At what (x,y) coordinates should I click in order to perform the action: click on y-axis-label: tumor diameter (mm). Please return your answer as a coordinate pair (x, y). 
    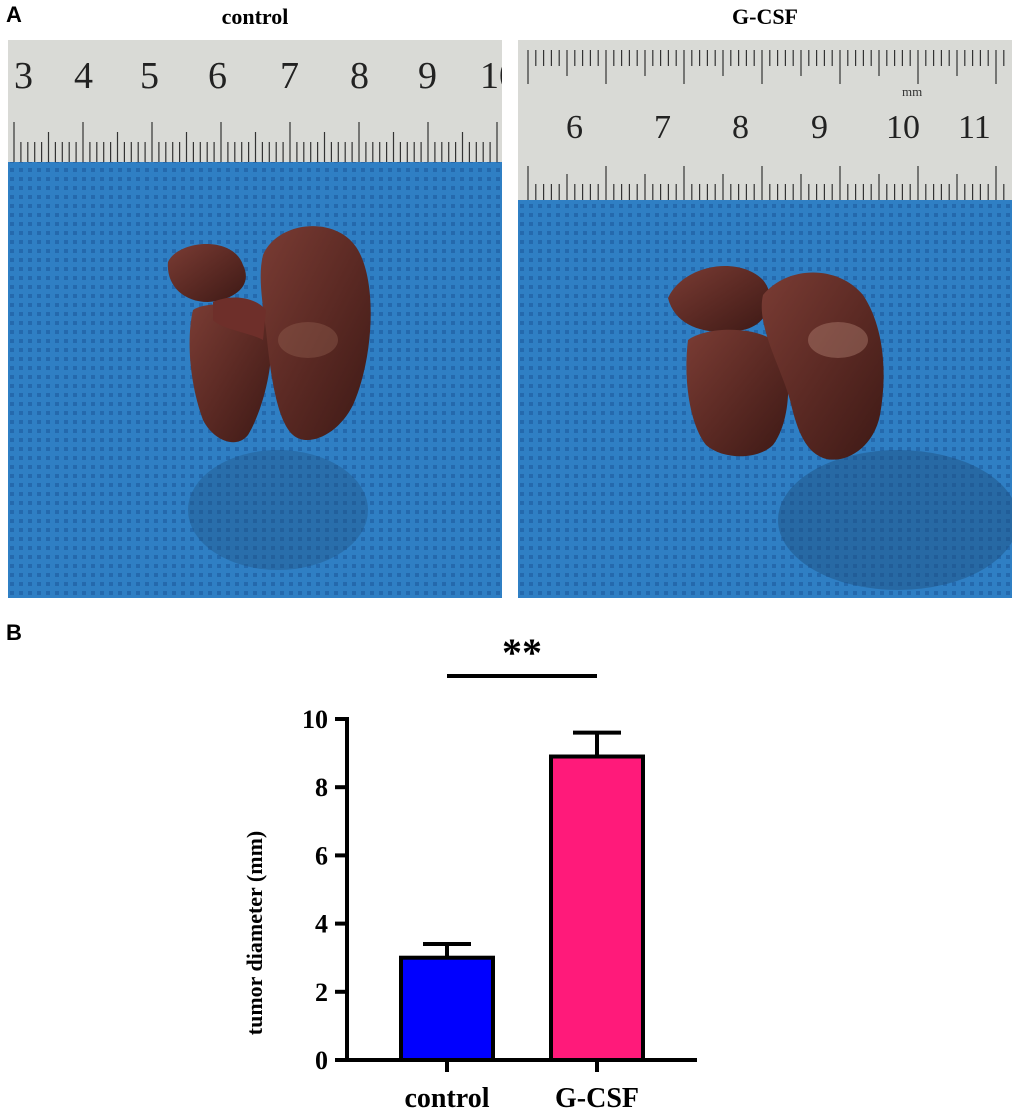
    Looking at the image, I should click on (254, 933).